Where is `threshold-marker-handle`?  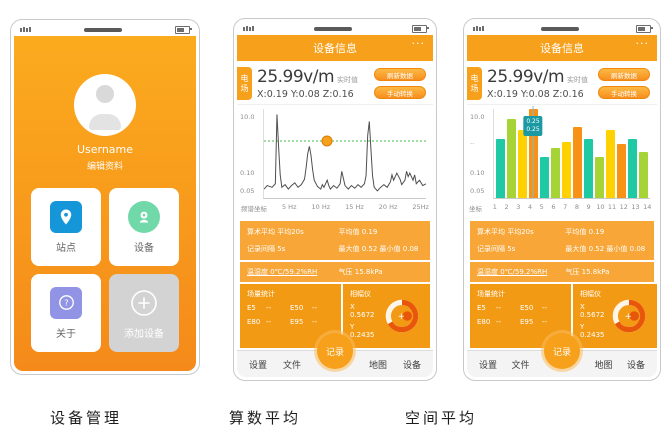
threshold-marker-handle is located at coordinates (327, 141).